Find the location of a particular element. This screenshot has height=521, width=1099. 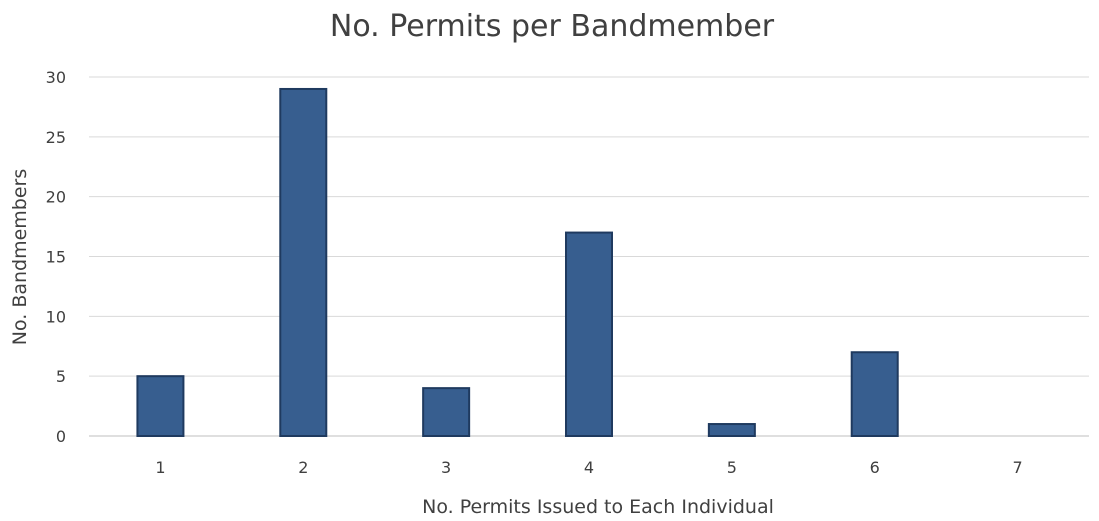

x-tick-label: 5 is located at coordinates (732, 467).